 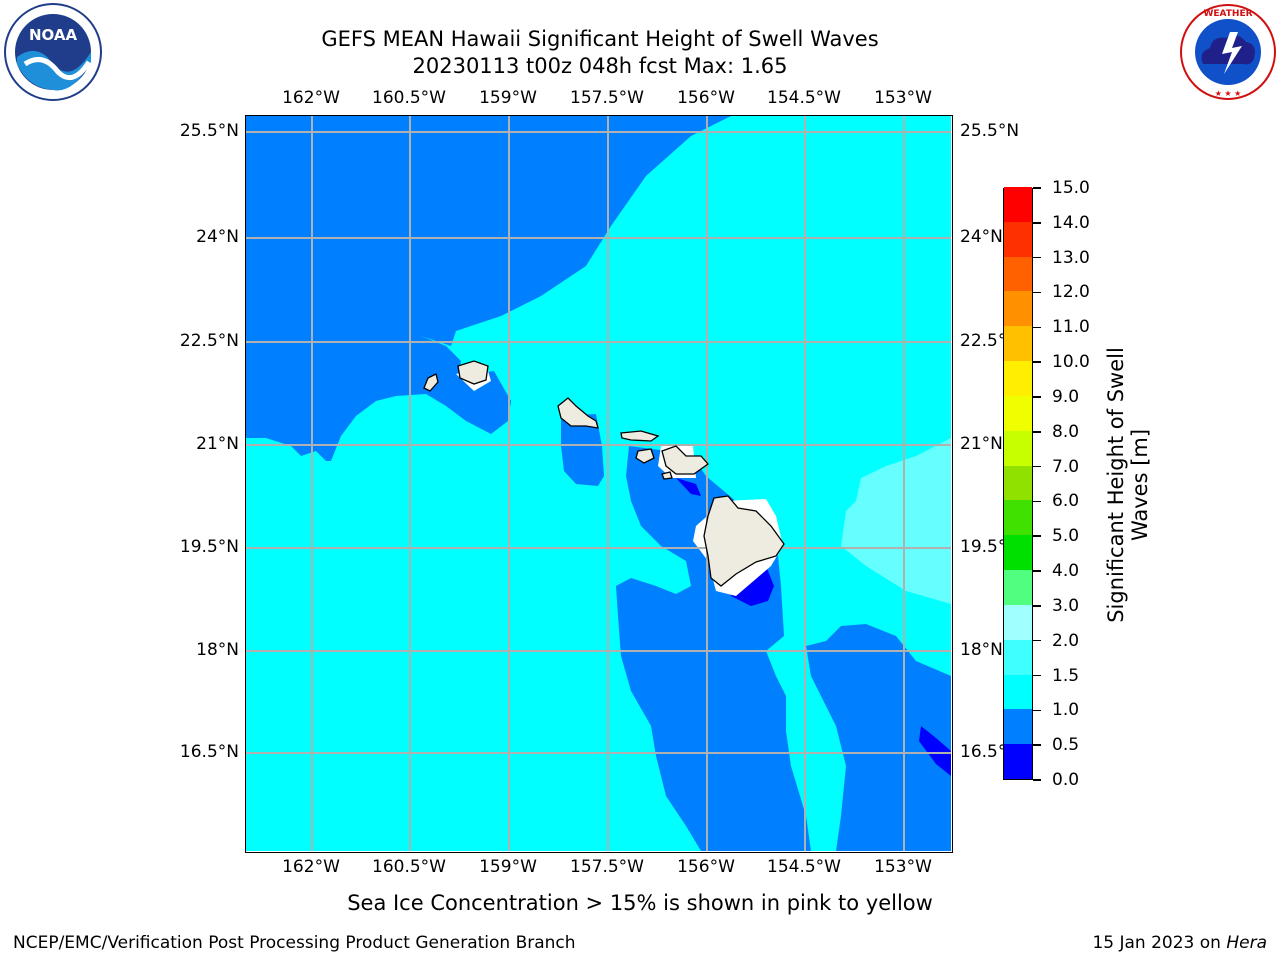 What do you see at coordinates (1227, 14) in the screenshot?
I see `svg-text: WEATHER` at bounding box center [1227, 14].